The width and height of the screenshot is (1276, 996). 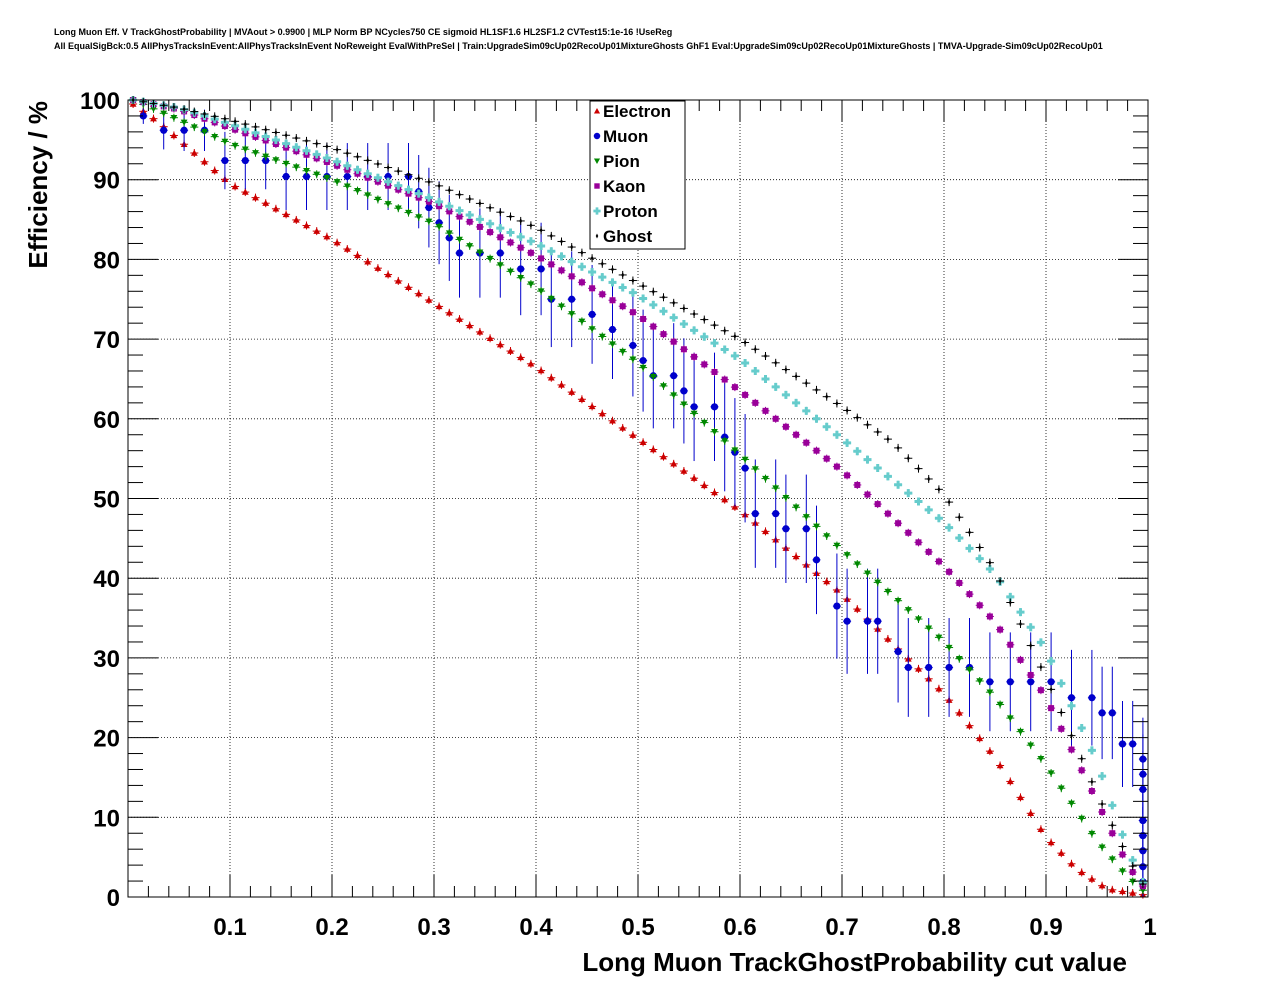 What do you see at coordinates (100, 101) in the screenshot?
I see `y-tick-label: 100` at bounding box center [100, 101].